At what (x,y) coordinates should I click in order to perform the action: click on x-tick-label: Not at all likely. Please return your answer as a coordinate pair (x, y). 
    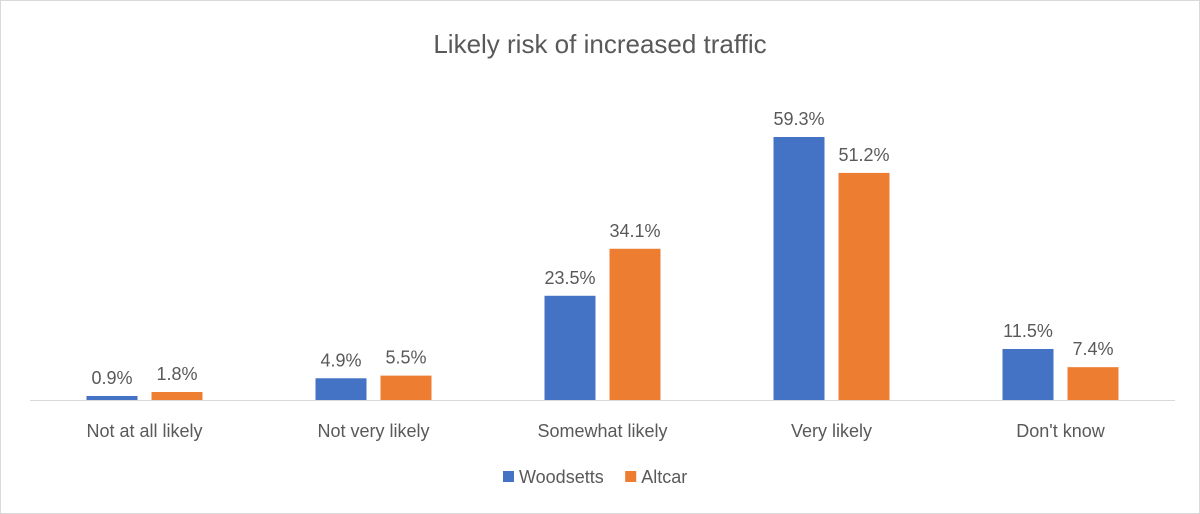
    Looking at the image, I should click on (144, 431).